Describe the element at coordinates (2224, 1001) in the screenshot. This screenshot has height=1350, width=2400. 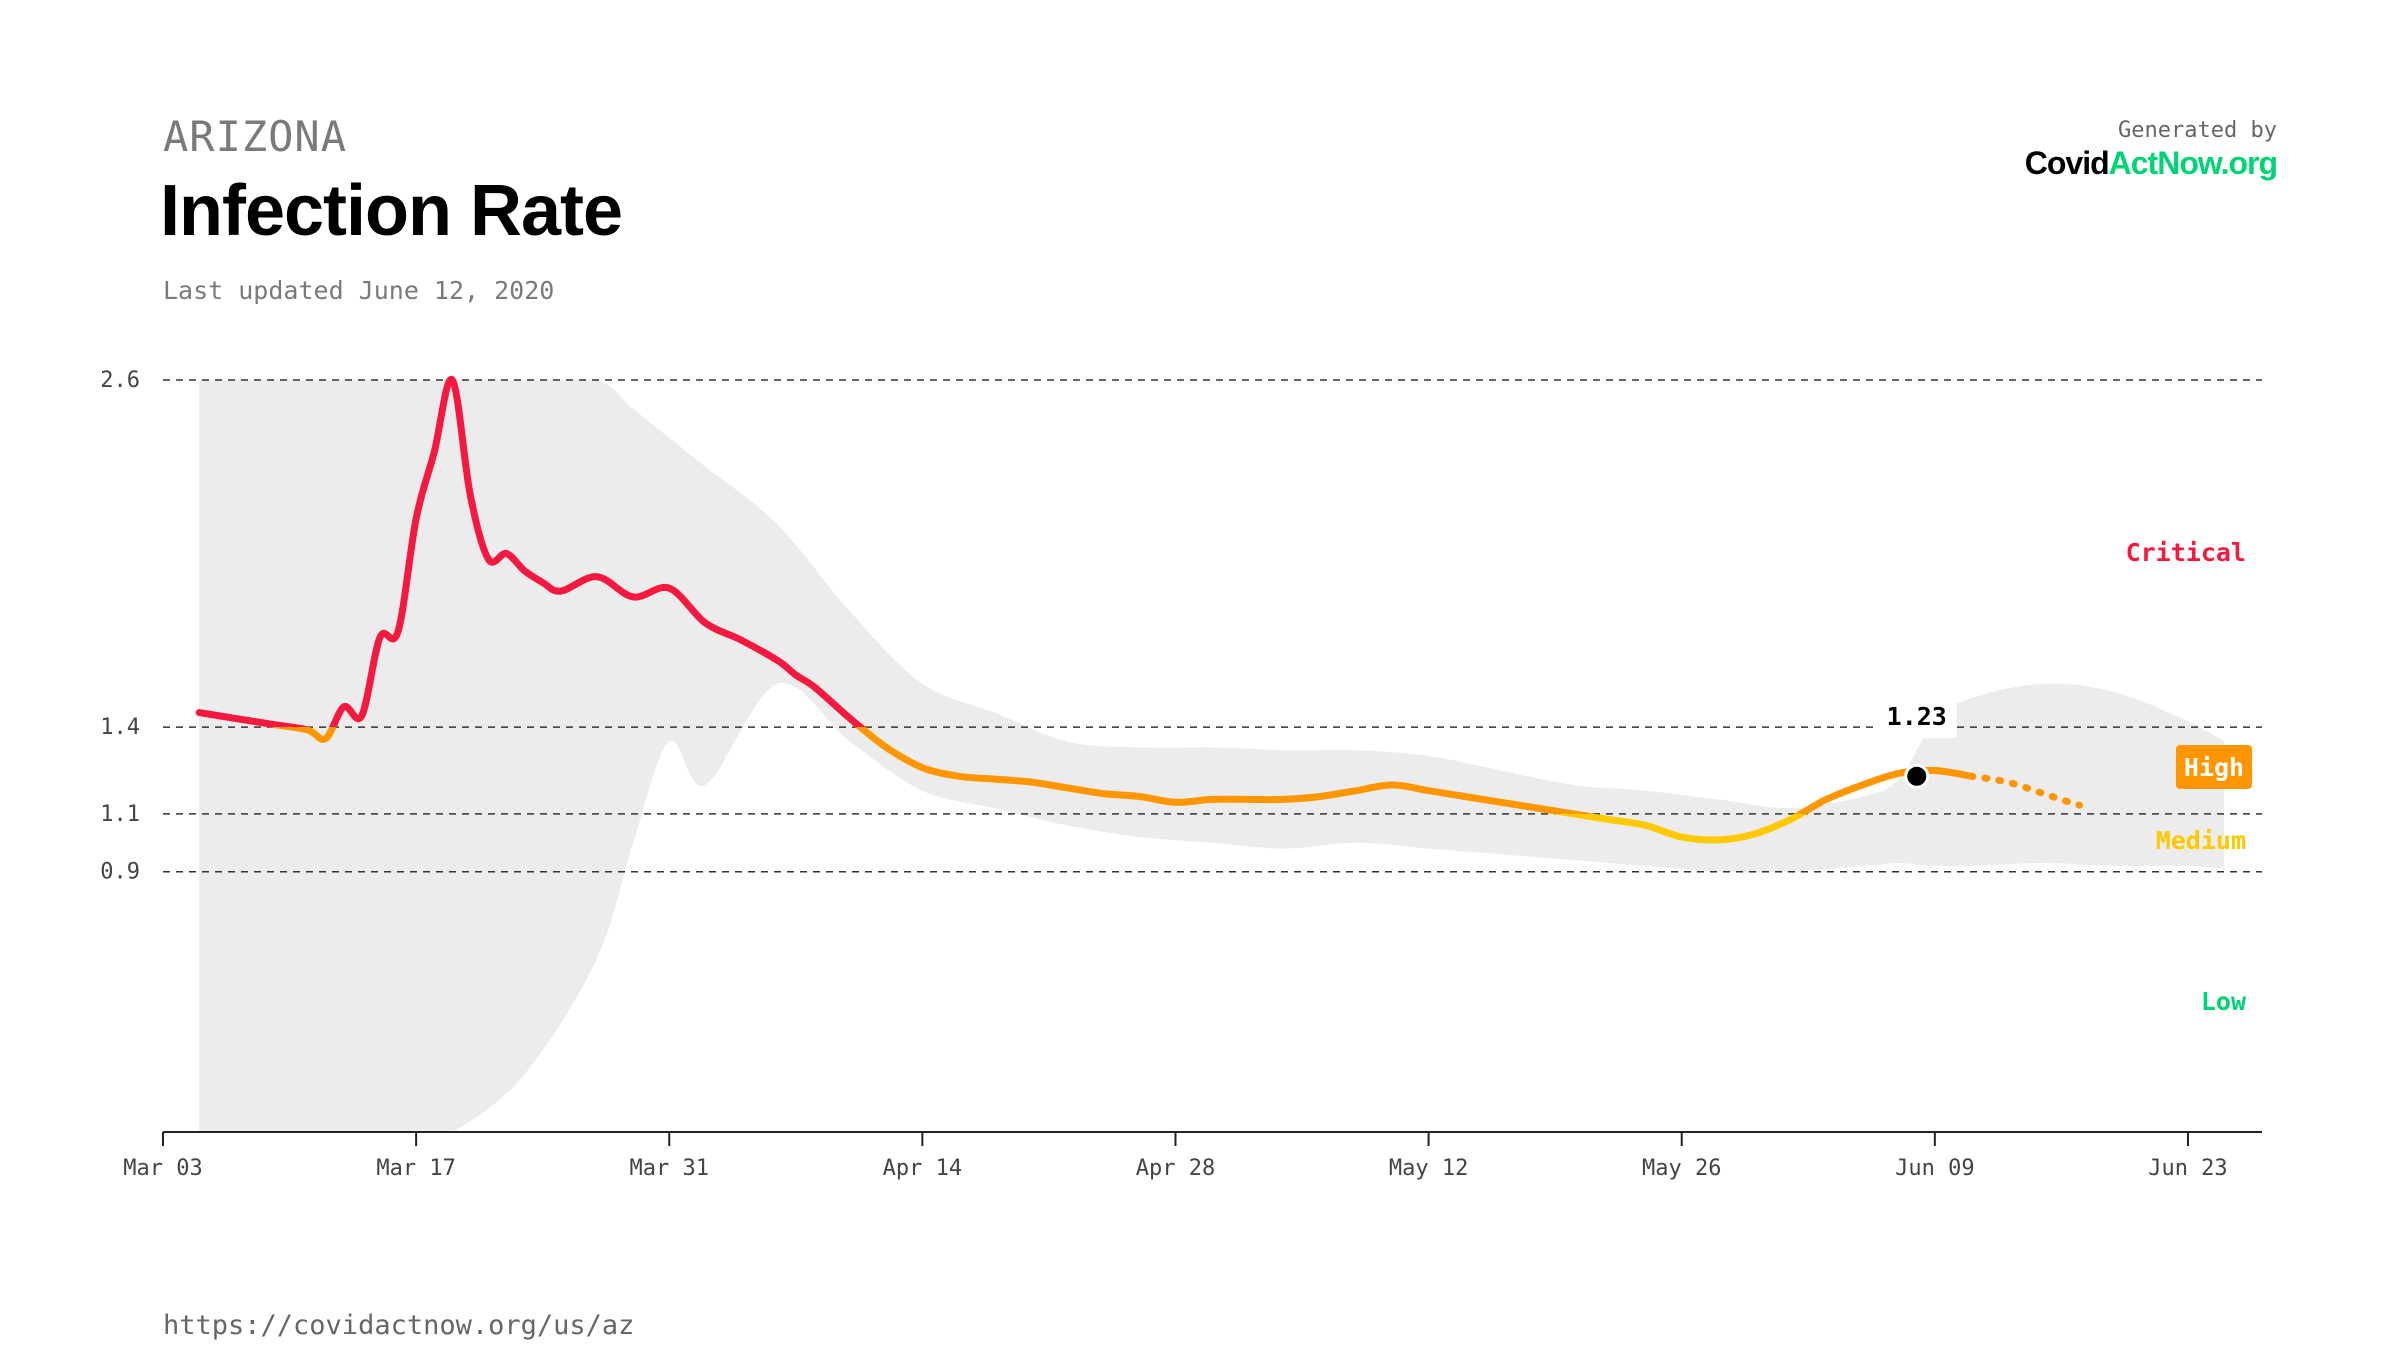
I see `zone-label-low: Low` at that location.